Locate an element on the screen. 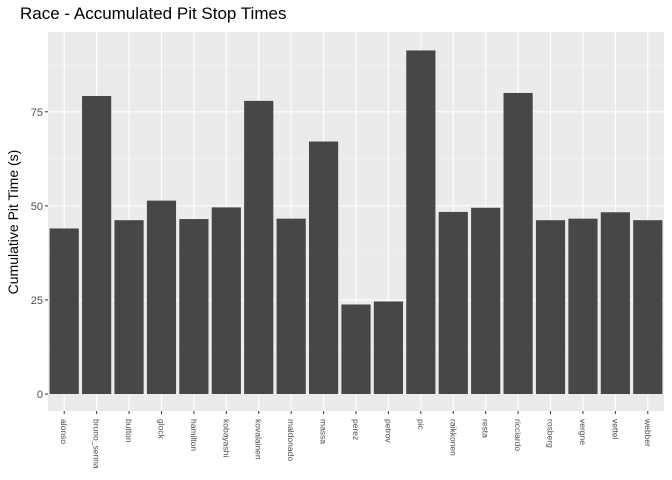 This screenshot has width=672, height=480. x-tick-label: petrov is located at coordinates (388, 431).